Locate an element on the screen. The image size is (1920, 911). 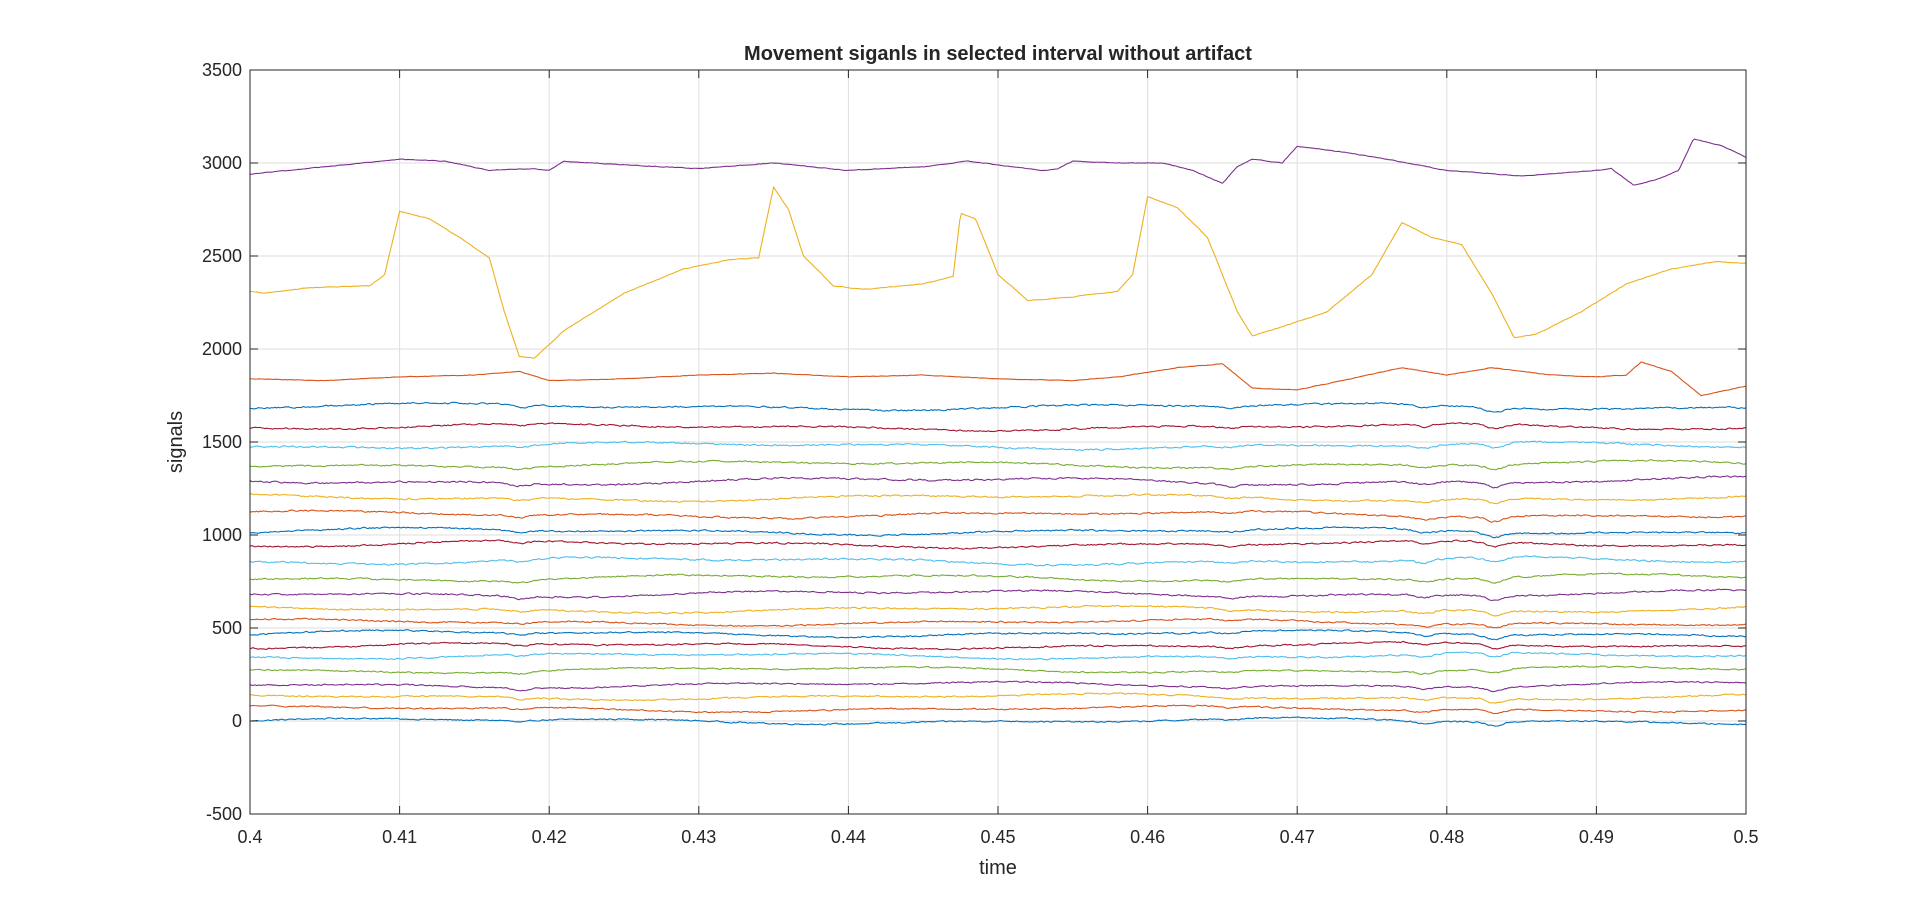
x-tick-label: 0.44 is located at coordinates (848, 837).